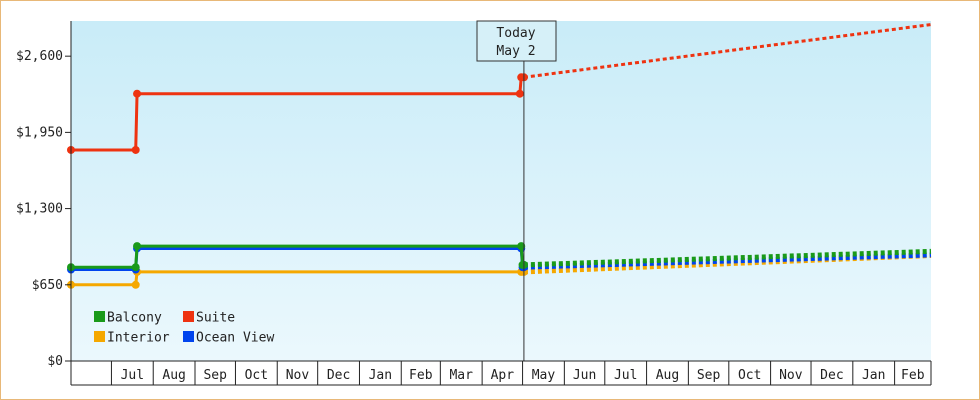 The image size is (980, 400). What do you see at coordinates (188, 316) in the screenshot?
I see `legend-swatch-suite` at bounding box center [188, 316].